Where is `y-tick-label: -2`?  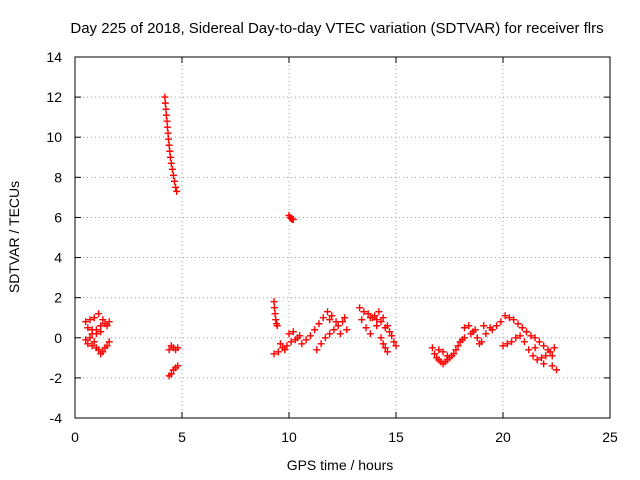
y-tick-label: -2 is located at coordinates (56, 378).